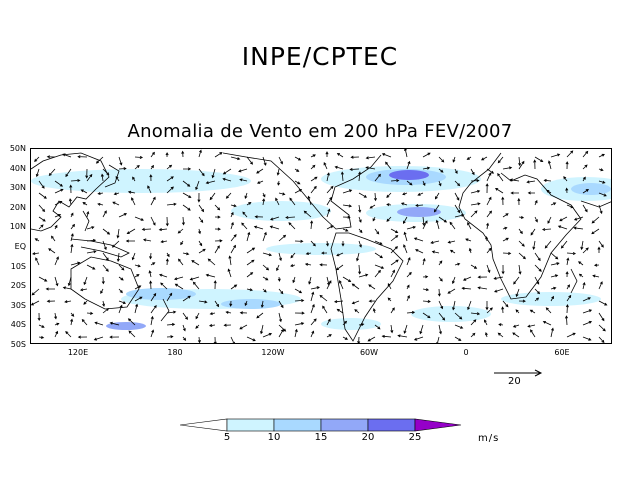  I want to click on lat-label-10s: 10S, so click(18, 266).